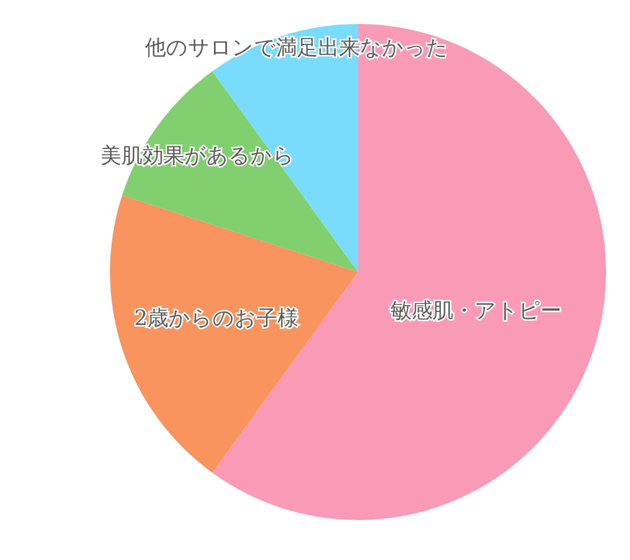  Describe the element at coordinates (476, 310) in the screenshot. I see `slice-label: 敏感肌・アトピー` at that location.